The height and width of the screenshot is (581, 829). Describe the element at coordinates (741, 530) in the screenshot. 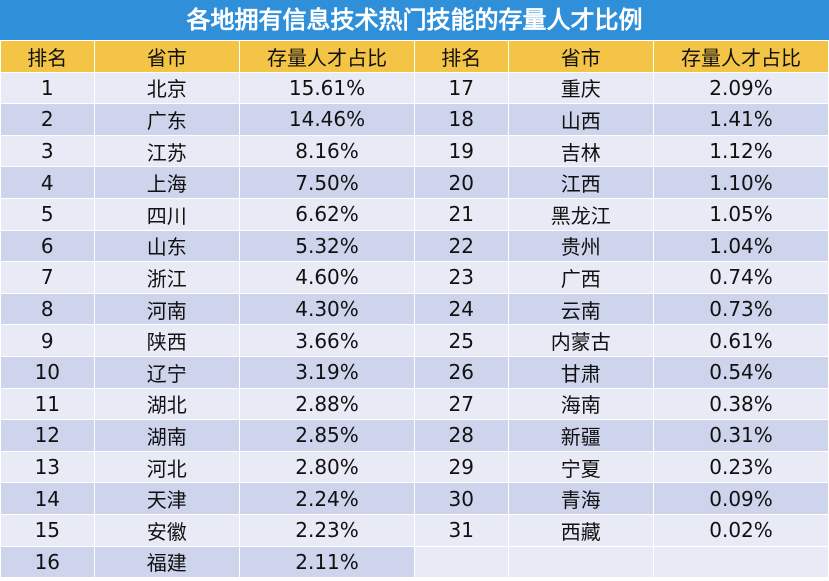

I see `ratio-cell: 0.02%` at that location.